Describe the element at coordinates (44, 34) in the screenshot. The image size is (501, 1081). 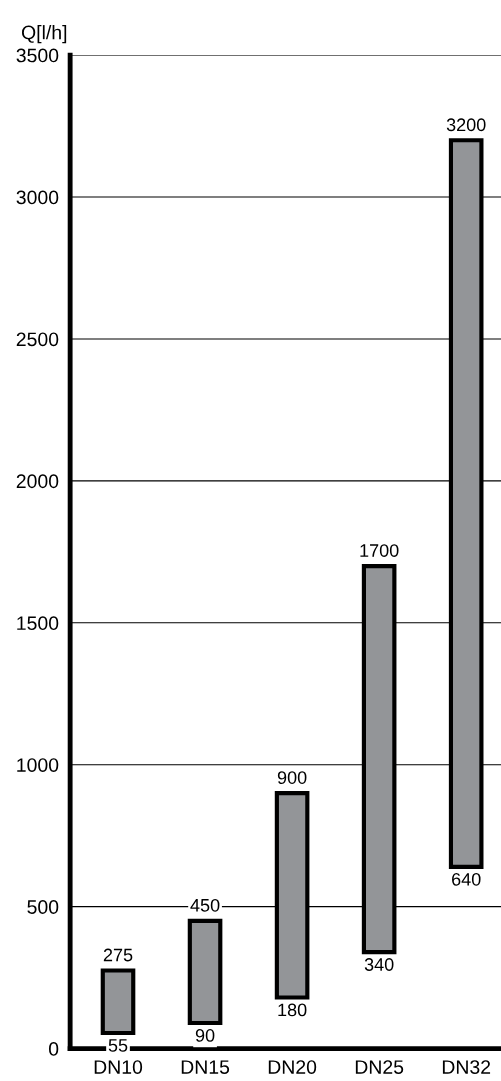
I see `y-axis-title: Q[l/h]` at that location.